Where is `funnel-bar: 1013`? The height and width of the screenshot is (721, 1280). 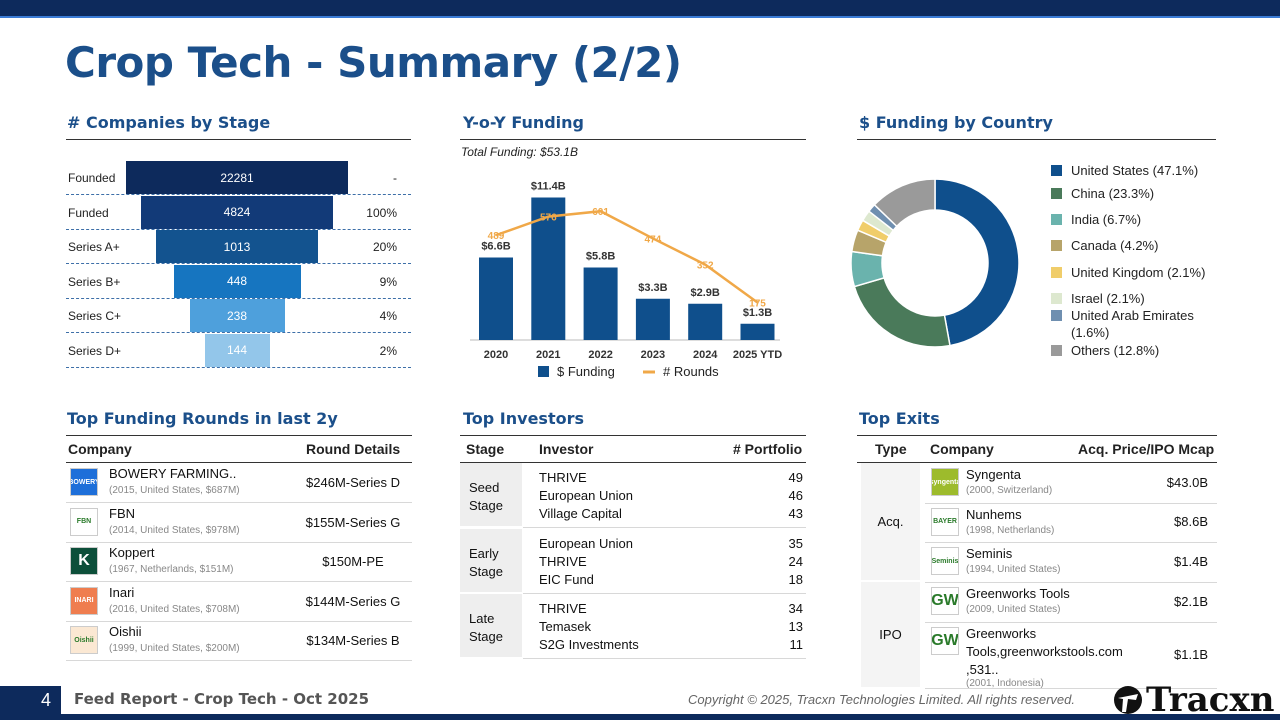 funnel-bar: 1013 is located at coordinates (237, 246).